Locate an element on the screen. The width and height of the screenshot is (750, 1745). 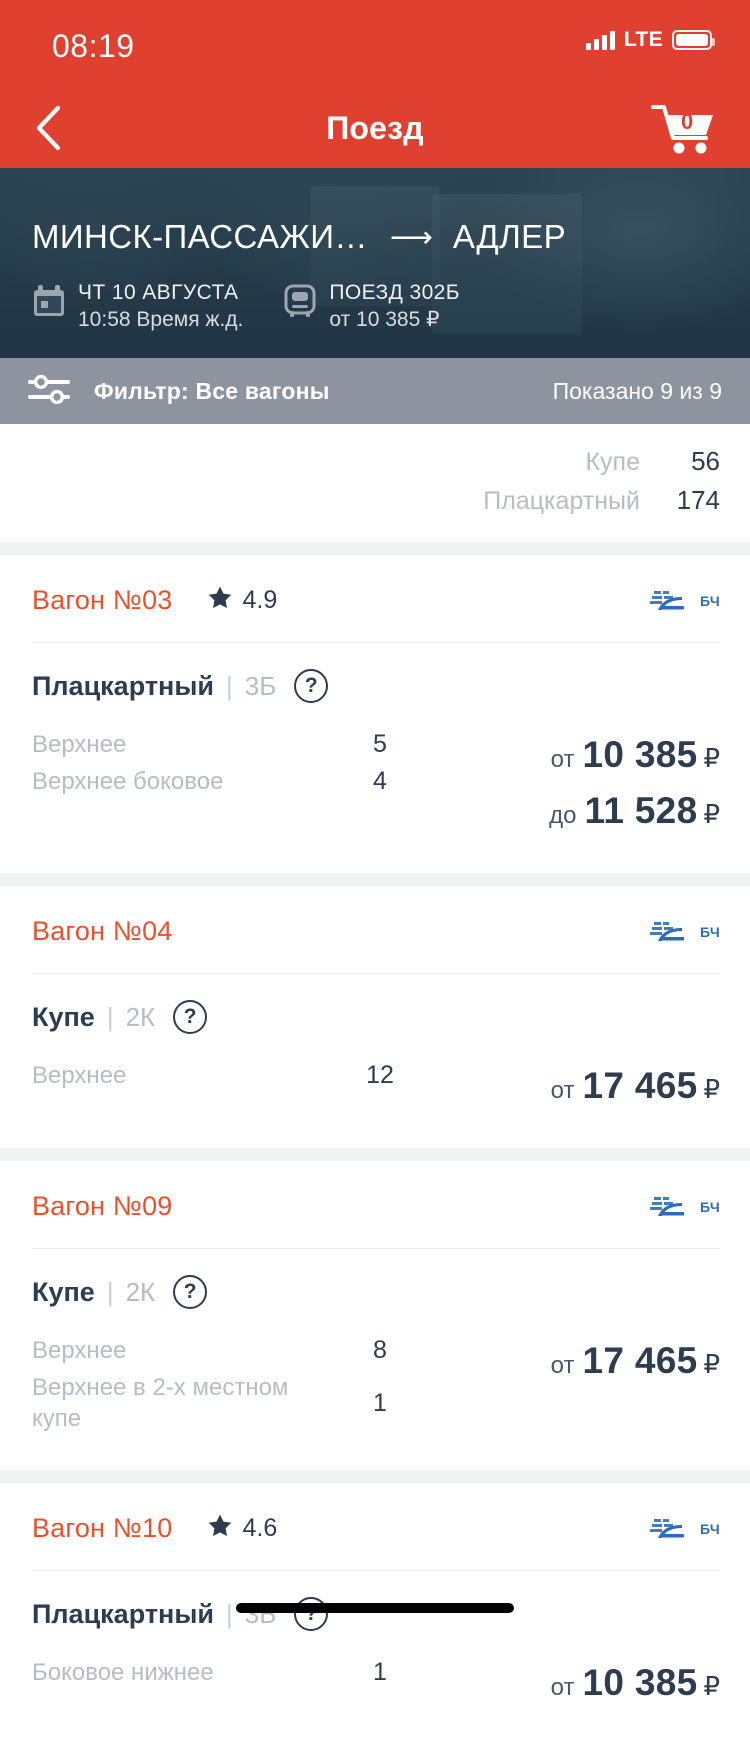
route-hero: МИНСК-ПАССАЖИ… ⟶ АДЛЕР ЧТ 10 АВГУСТА is located at coordinates (375, 263).